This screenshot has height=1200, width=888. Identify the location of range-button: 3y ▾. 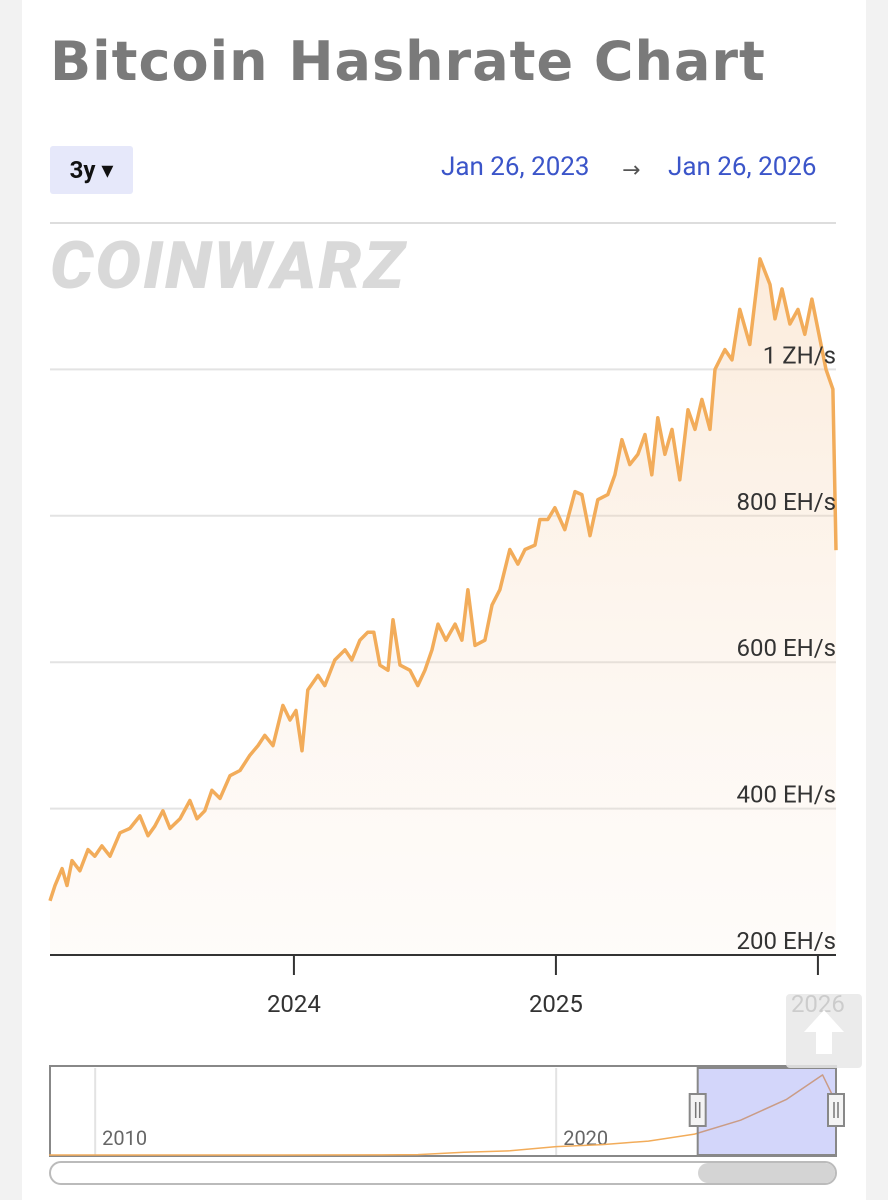
(91, 170).